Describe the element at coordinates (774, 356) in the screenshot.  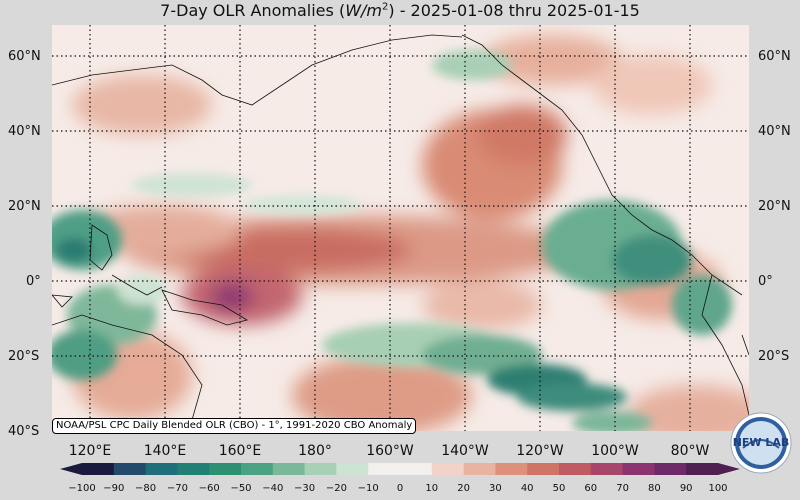
I see `lat-label-20s-right: 20°S` at that location.